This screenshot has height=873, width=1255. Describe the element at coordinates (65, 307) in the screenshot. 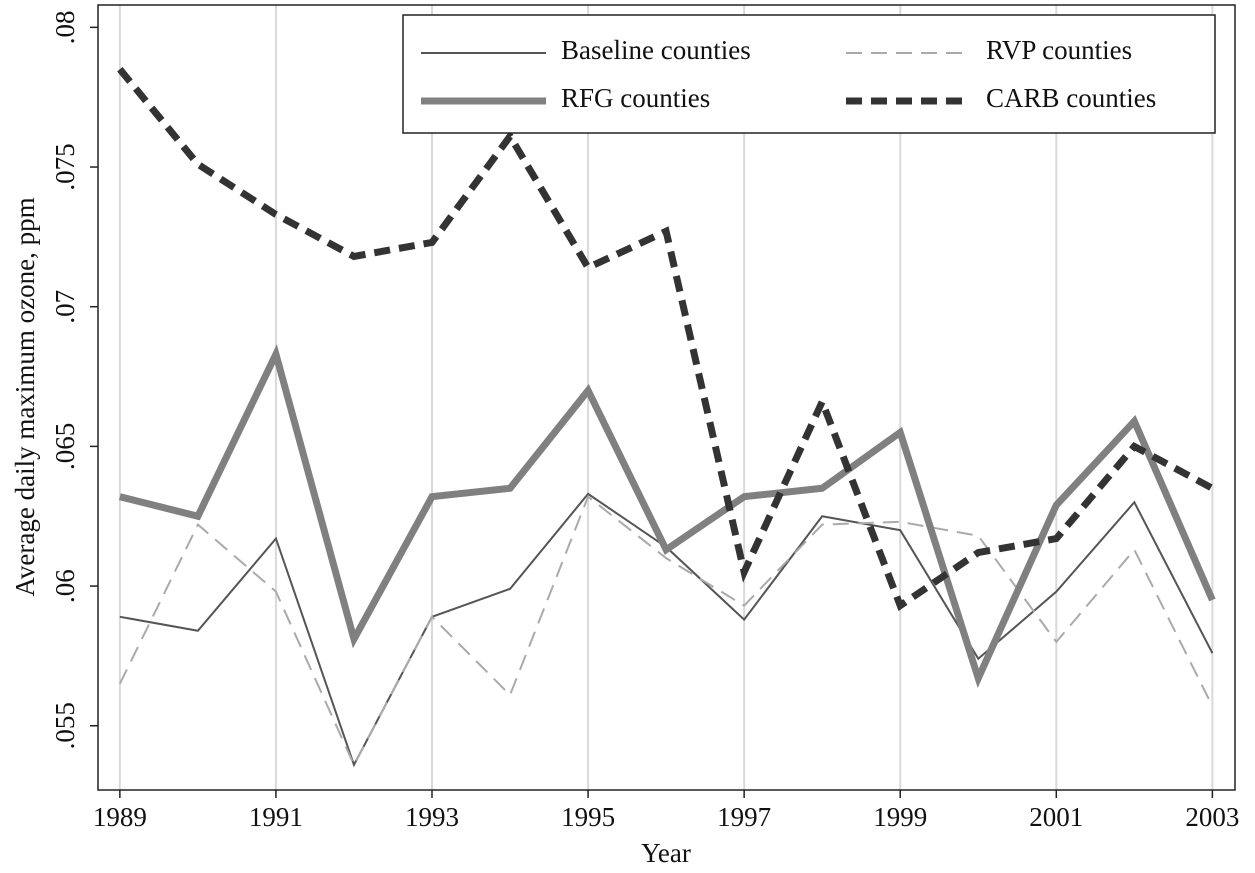

I see `y-tick-label: .07` at that location.